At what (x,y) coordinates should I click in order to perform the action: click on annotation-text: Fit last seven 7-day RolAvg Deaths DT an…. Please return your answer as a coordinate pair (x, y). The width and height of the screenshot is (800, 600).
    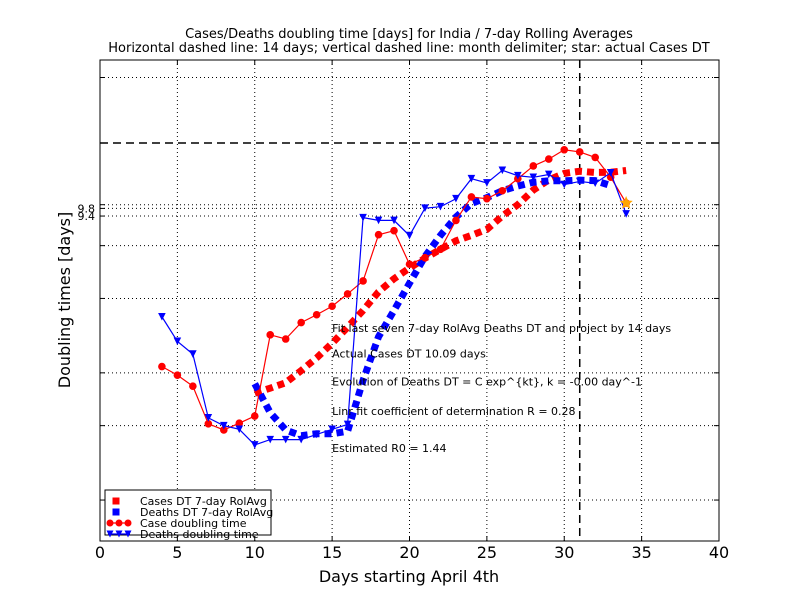
    Looking at the image, I should click on (501, 328).